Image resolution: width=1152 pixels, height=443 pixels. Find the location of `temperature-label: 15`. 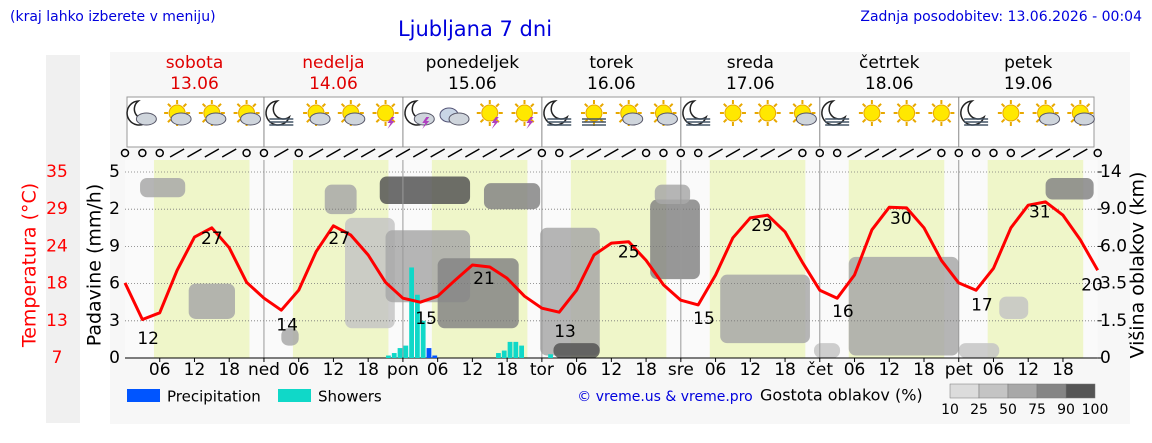

temperature-label: 15 is located at coordinates (426, 319).